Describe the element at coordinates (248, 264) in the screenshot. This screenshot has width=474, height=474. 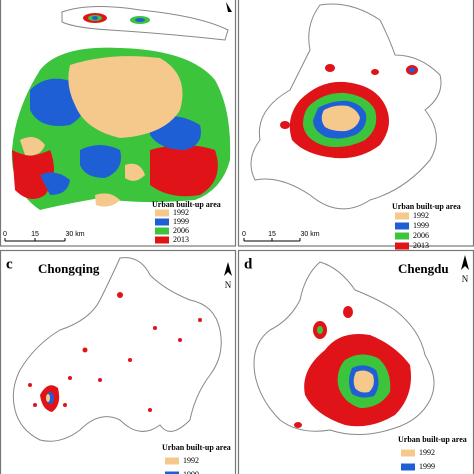
I see `panel-label: d` at that location.